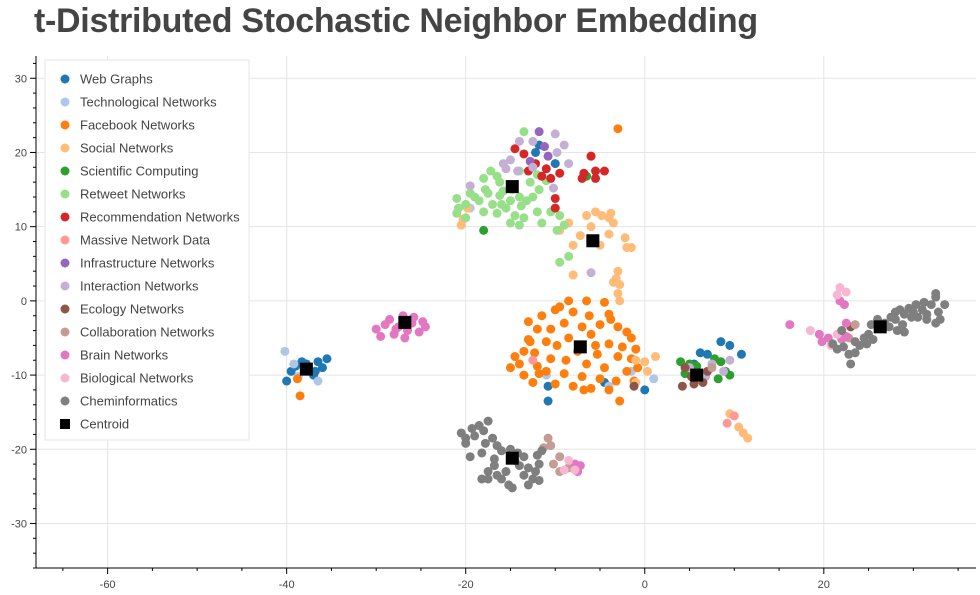 The image size is (980, 595). Describe the element at coordinates (65, 79) in the screenshot. I see `legend-swatch-web-graphs` at that location.